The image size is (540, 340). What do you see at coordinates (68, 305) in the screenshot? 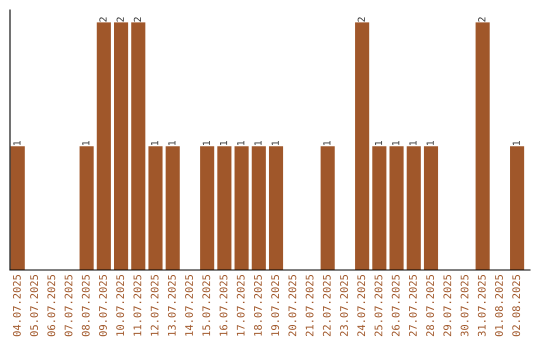
I see `x-tick-label: 07.07.2025` at bounding box center [68, 305].